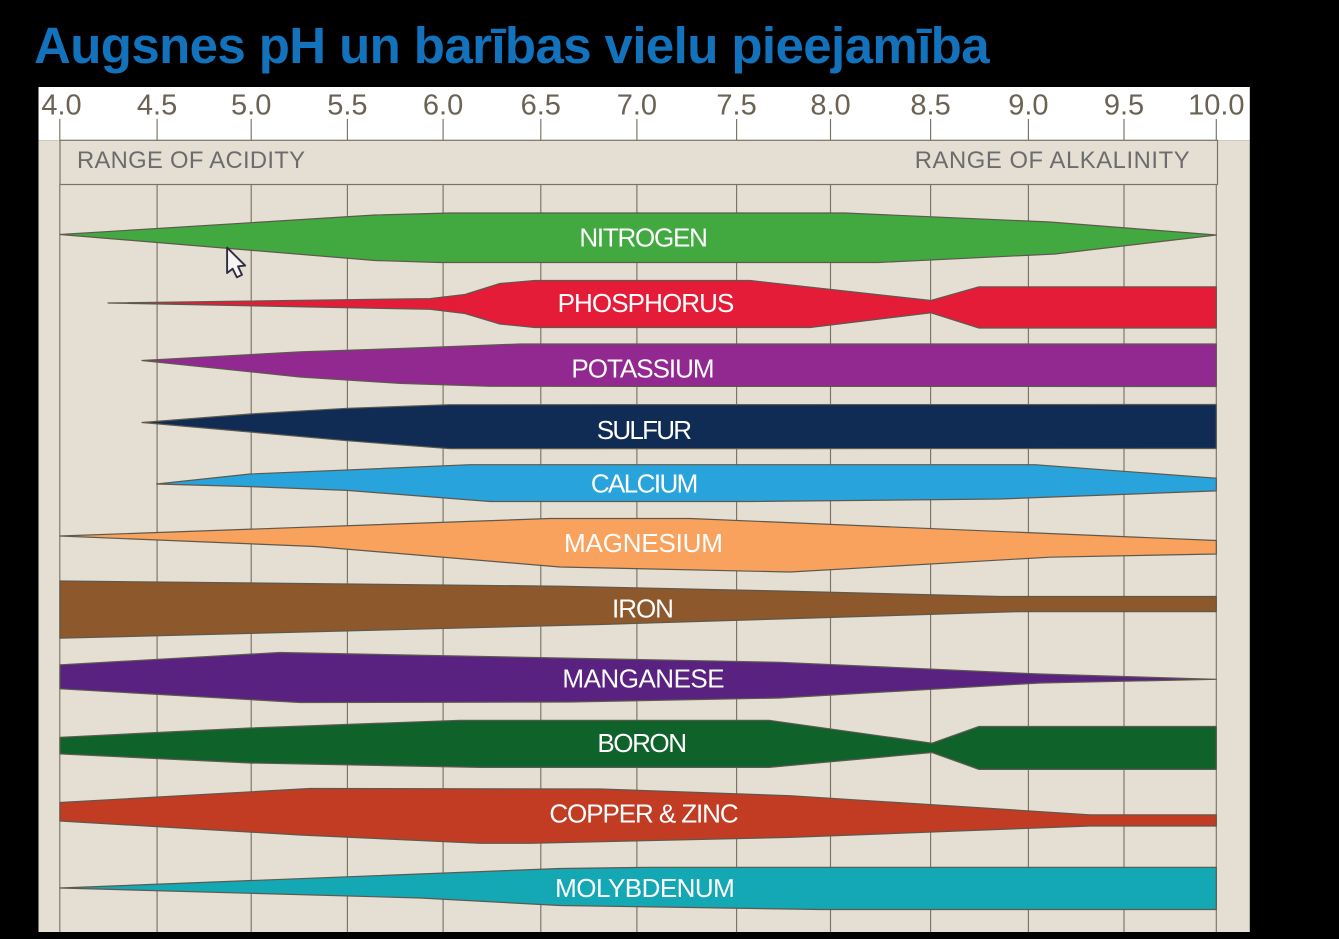  What do you see at coordinates (443, 106) in the screenshot?
I see `svg-text: 6.0` at bounding box center [443, 106].